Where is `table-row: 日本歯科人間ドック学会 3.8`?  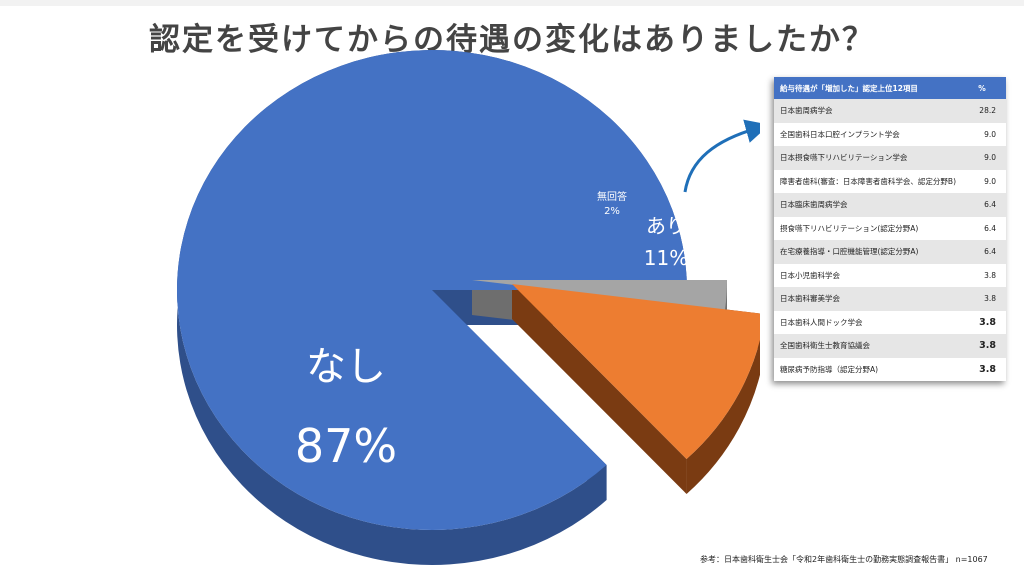
table-row: 日本歯科人間ドック学会 3.8 is located at coordinates (890, 322).